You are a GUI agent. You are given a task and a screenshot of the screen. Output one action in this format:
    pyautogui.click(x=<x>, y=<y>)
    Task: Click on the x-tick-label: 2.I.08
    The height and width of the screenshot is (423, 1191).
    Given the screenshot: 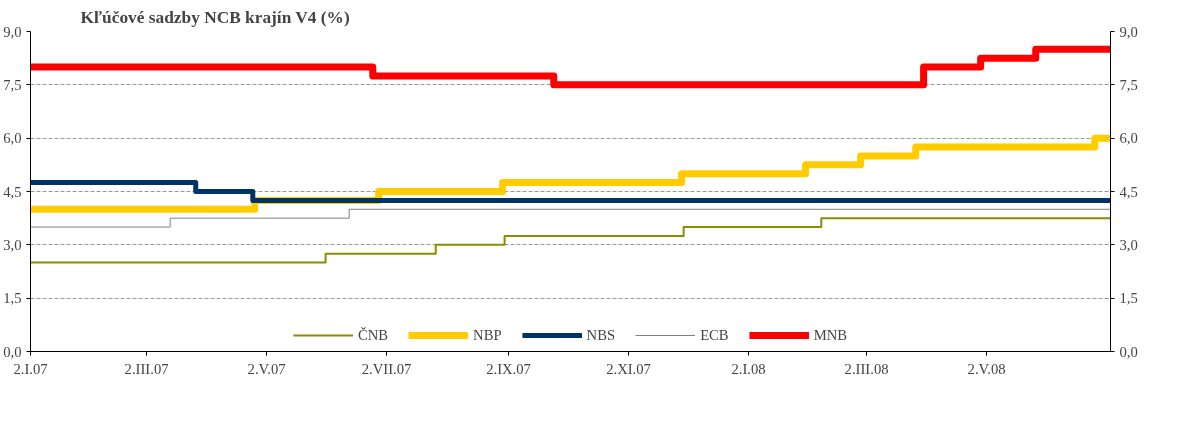 What is the action you would take?
    pyautogui.click(x=748, y=368)
    